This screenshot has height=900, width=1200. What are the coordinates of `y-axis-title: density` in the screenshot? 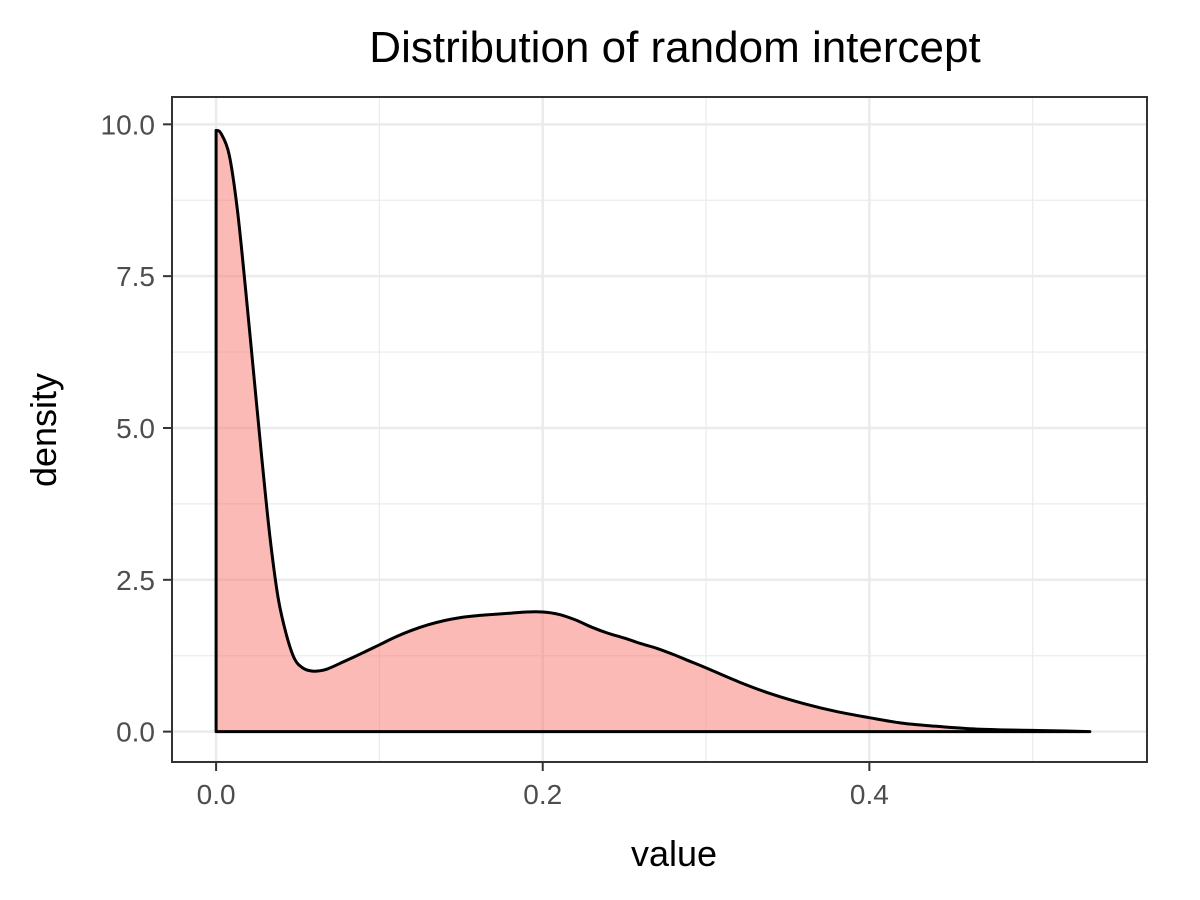 It's located at (43, 430).